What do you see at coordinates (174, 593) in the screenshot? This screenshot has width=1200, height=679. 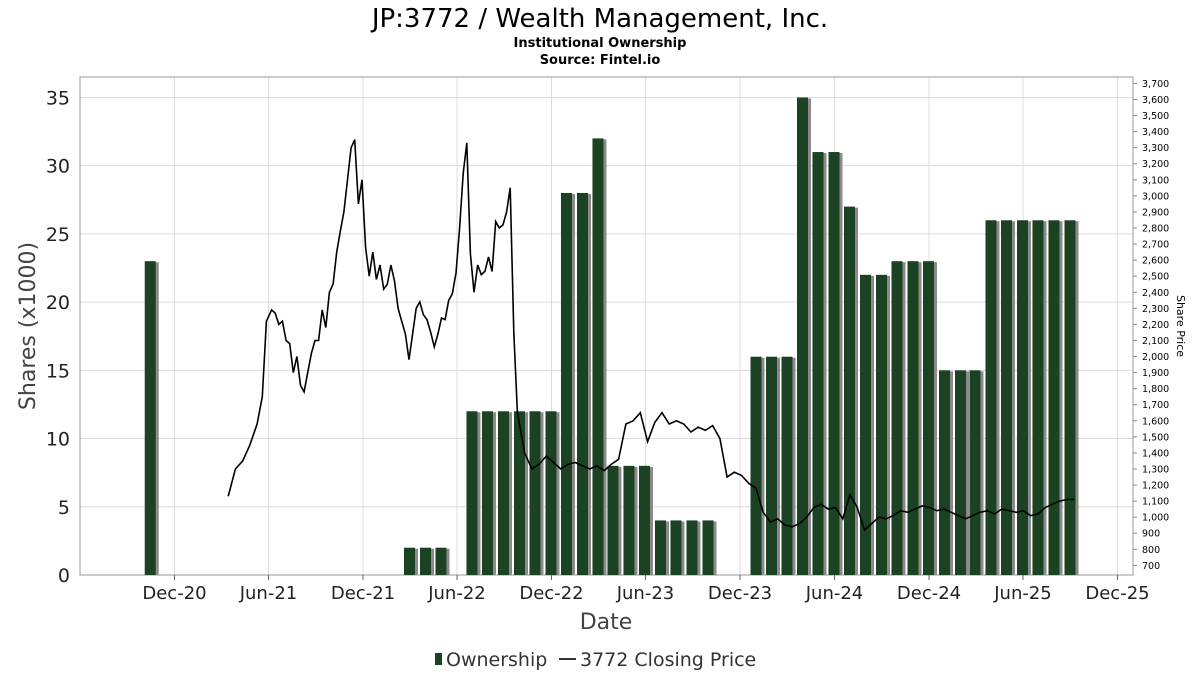 I see `x-tick-label: Dec-20` at bounding box center [174, 593].